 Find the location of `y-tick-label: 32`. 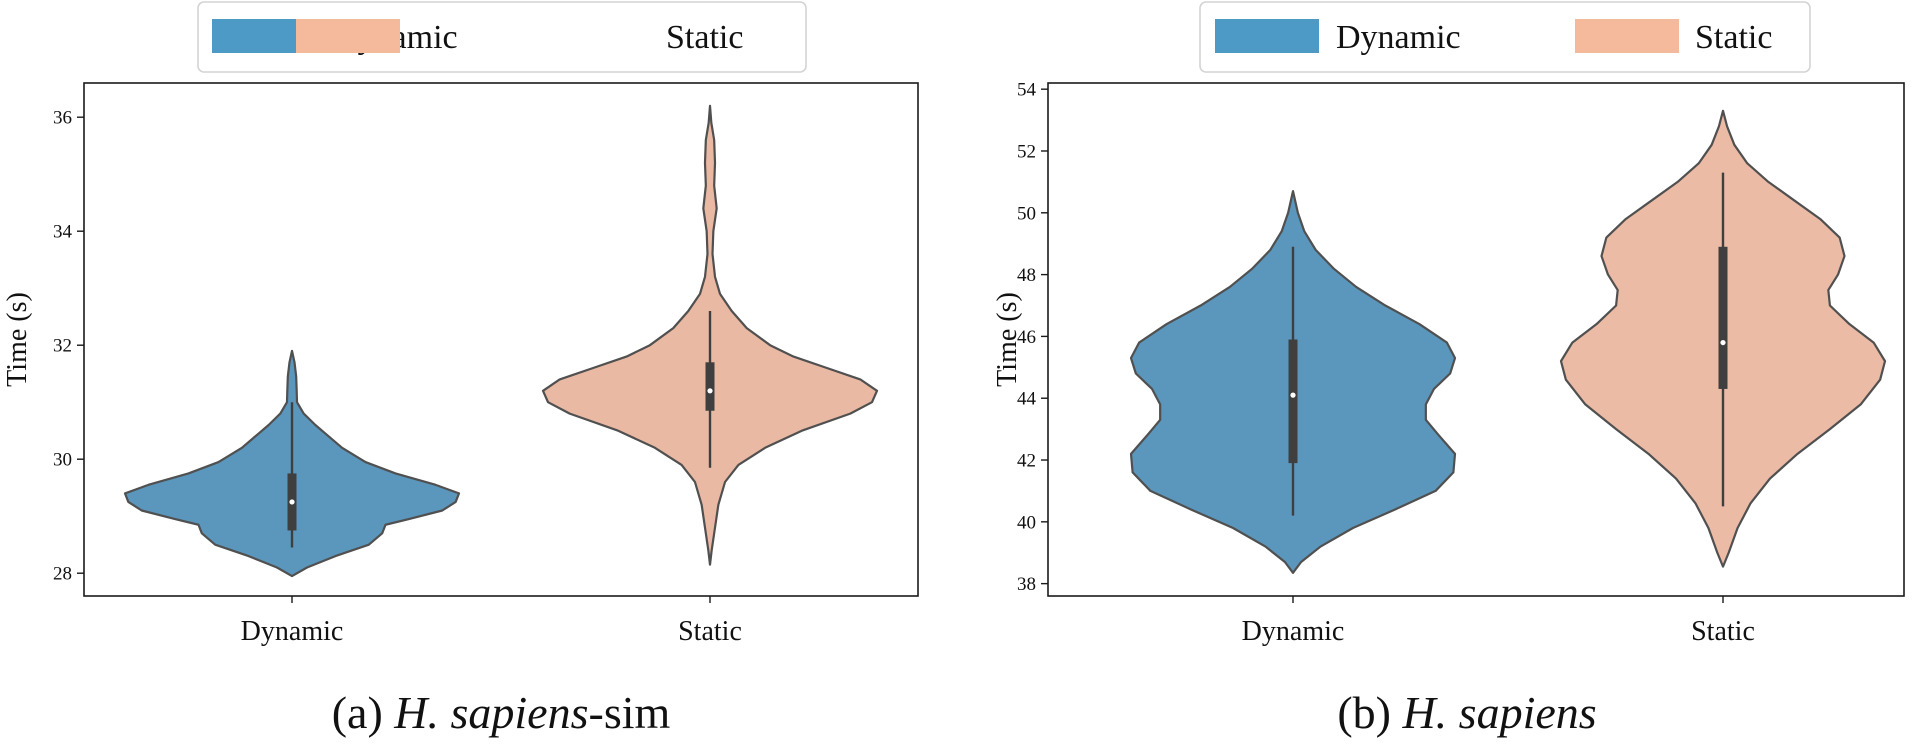

y-tick-label: 32 is located at coordinates (62, 346).